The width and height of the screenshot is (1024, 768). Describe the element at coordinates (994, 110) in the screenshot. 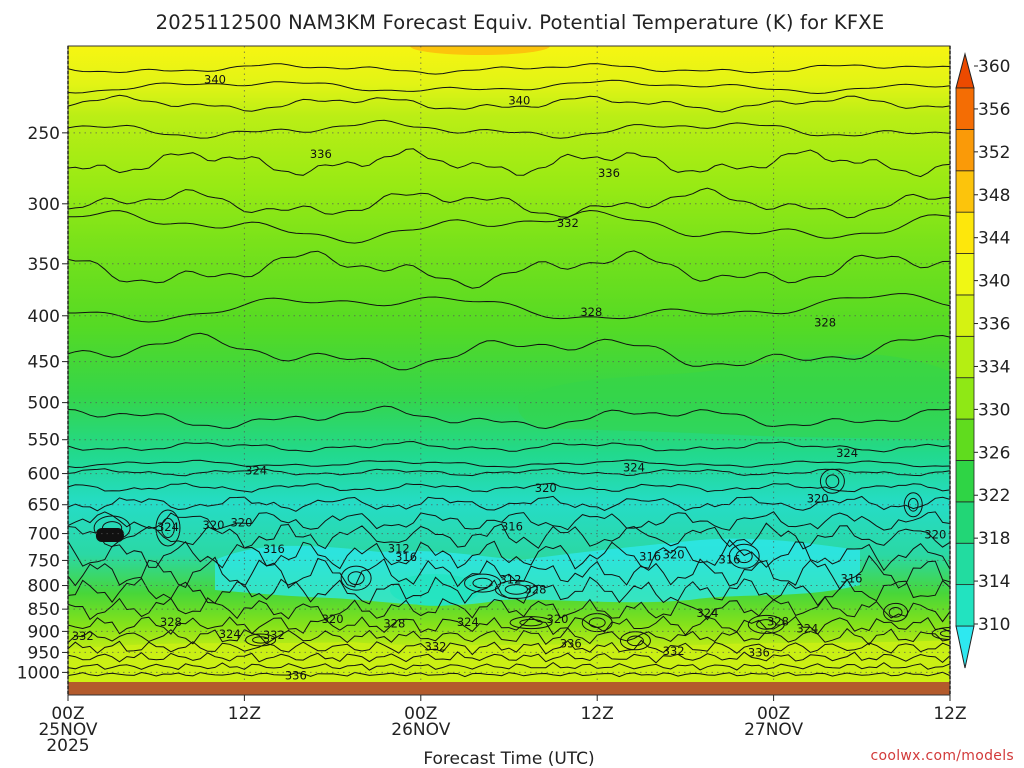

I see `colorbar-label: 356` at that location.